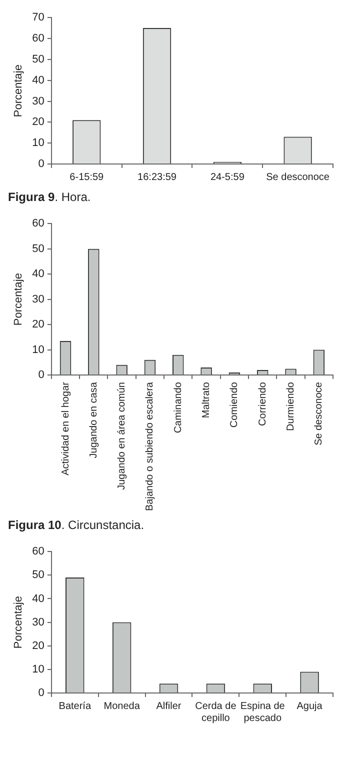 This screenshot has height=764, width=349. Describe the element at coordinates (178, 408) in the screenshot. I see `x-tick-label: Caminando` at that location.